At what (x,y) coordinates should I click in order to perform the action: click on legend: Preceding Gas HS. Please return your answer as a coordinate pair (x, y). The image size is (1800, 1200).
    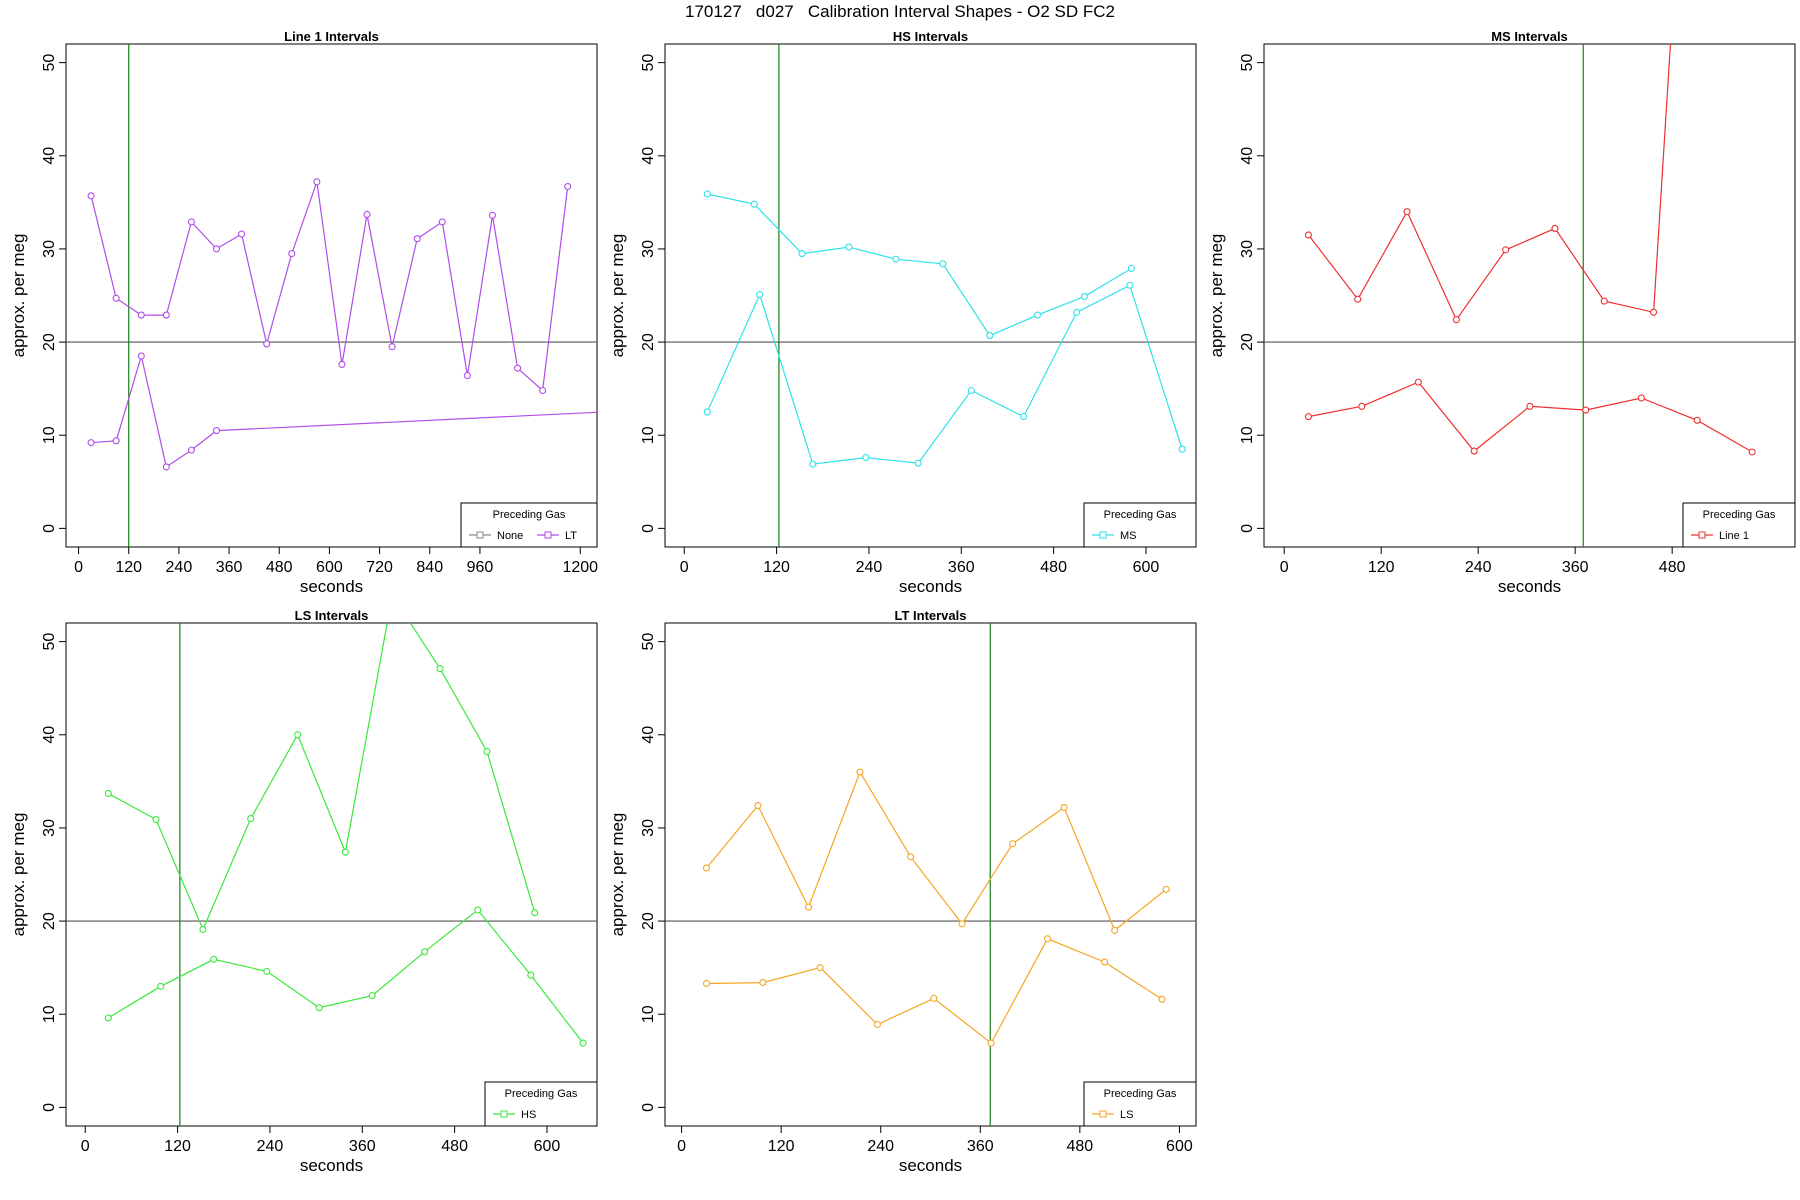
    Looking at the image, I should click on (541, 1104).